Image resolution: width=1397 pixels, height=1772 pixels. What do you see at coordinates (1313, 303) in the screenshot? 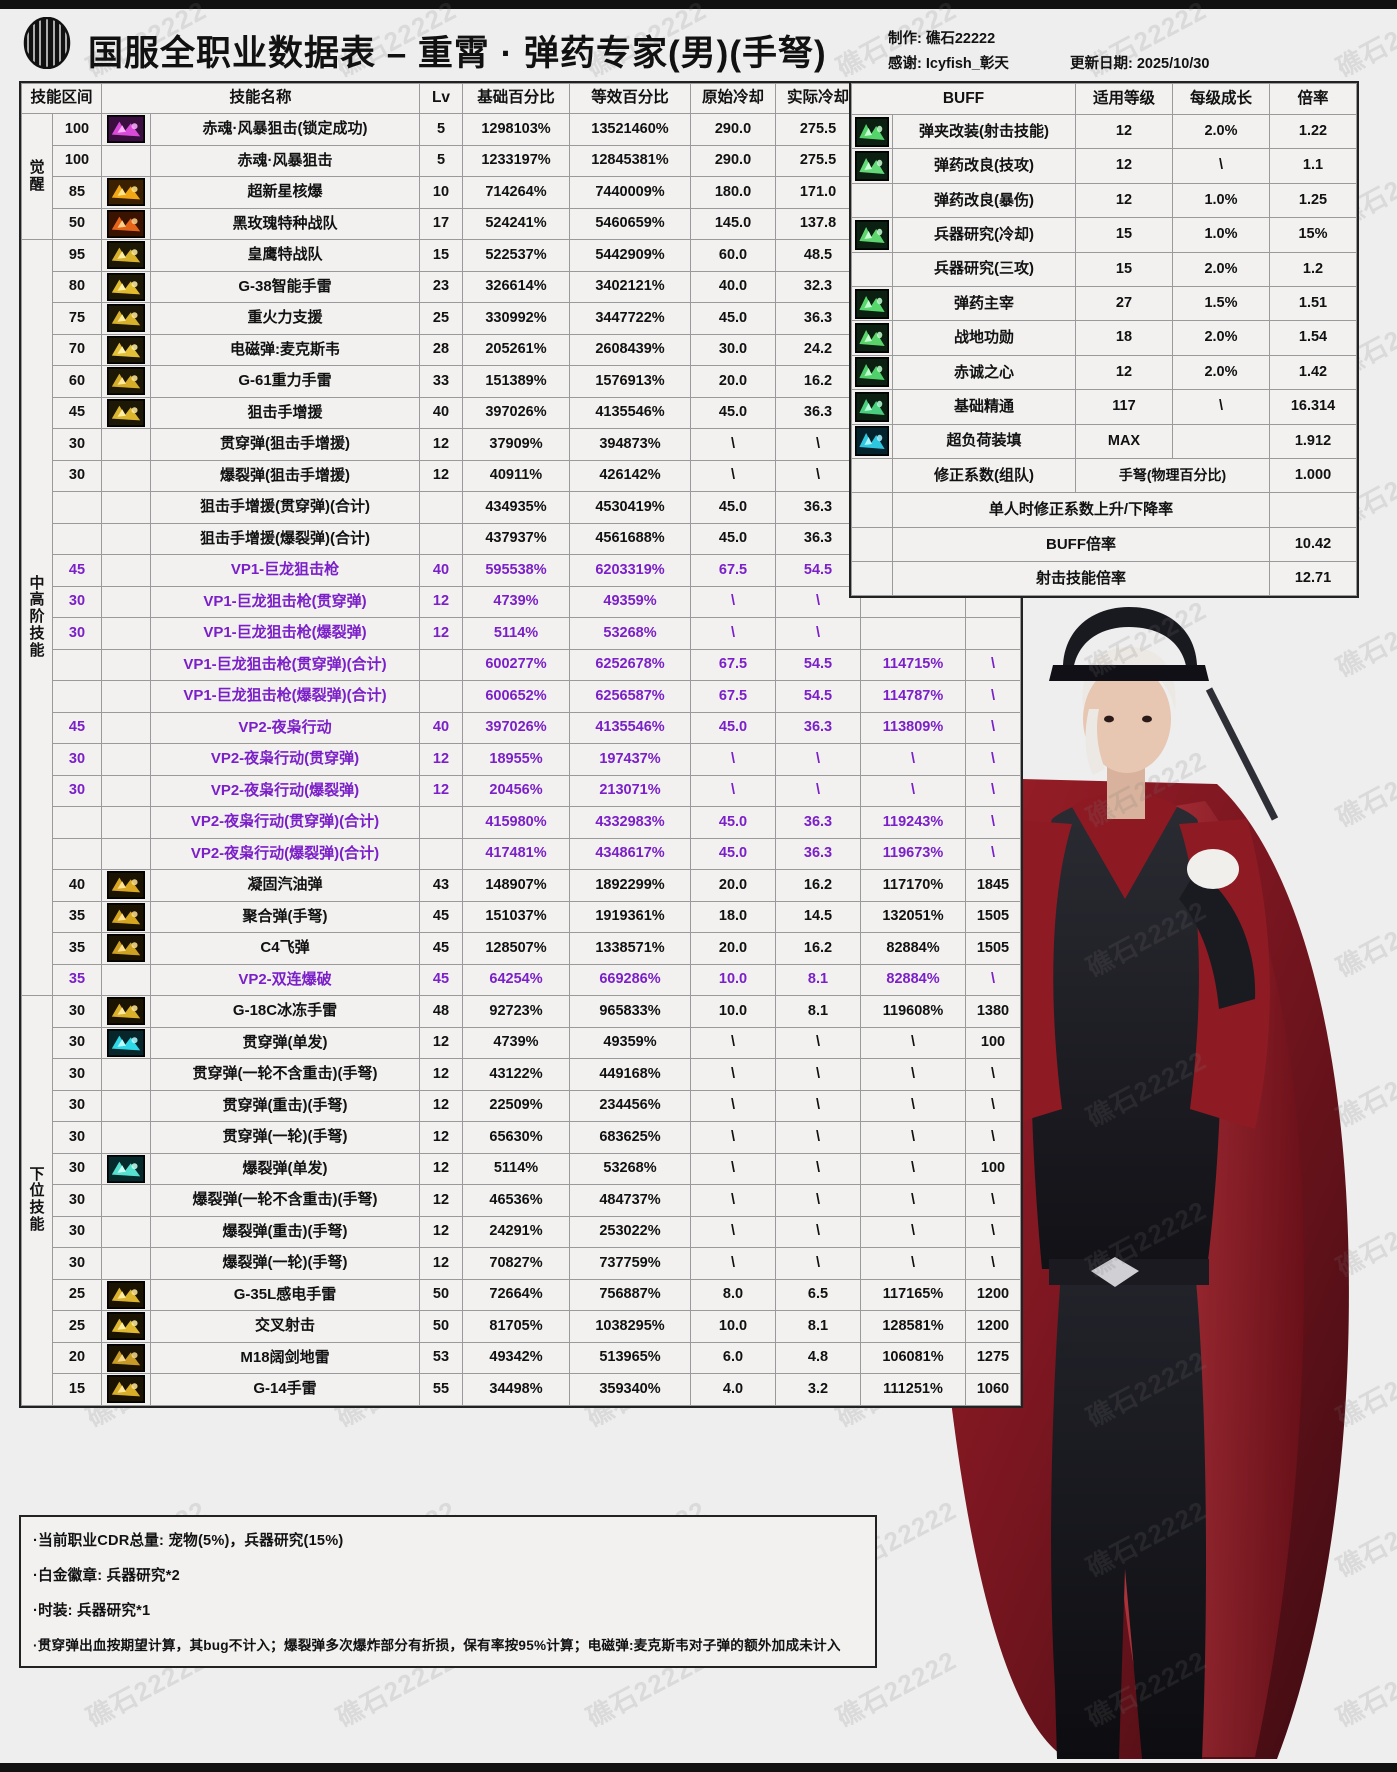
I see `cell-buff-multiplier: 1.51` at bounding box center [1313, 303].